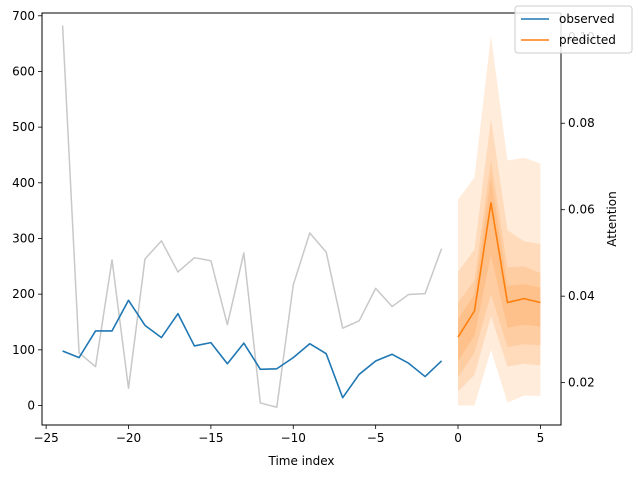 The height and width of the screenshot is (478, 638). Describe the element at coordinates (23, 127) in the screenshot. I see `y-tick-label: 500` at that location.